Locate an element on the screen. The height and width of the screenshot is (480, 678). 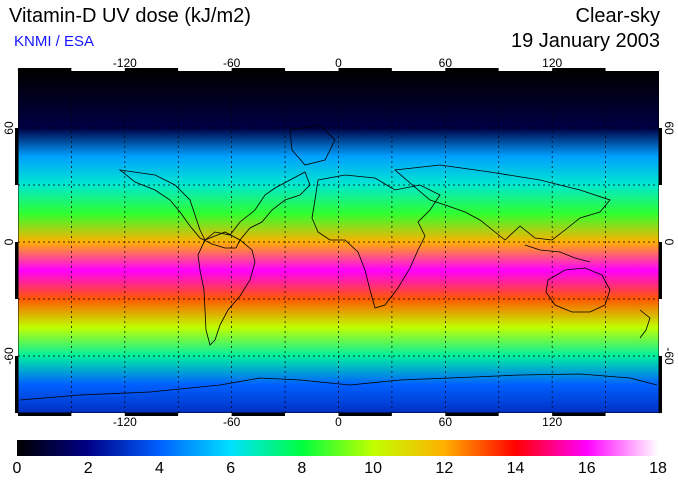
date-label: 19 January 2003 is located at coordinates (585, 41).